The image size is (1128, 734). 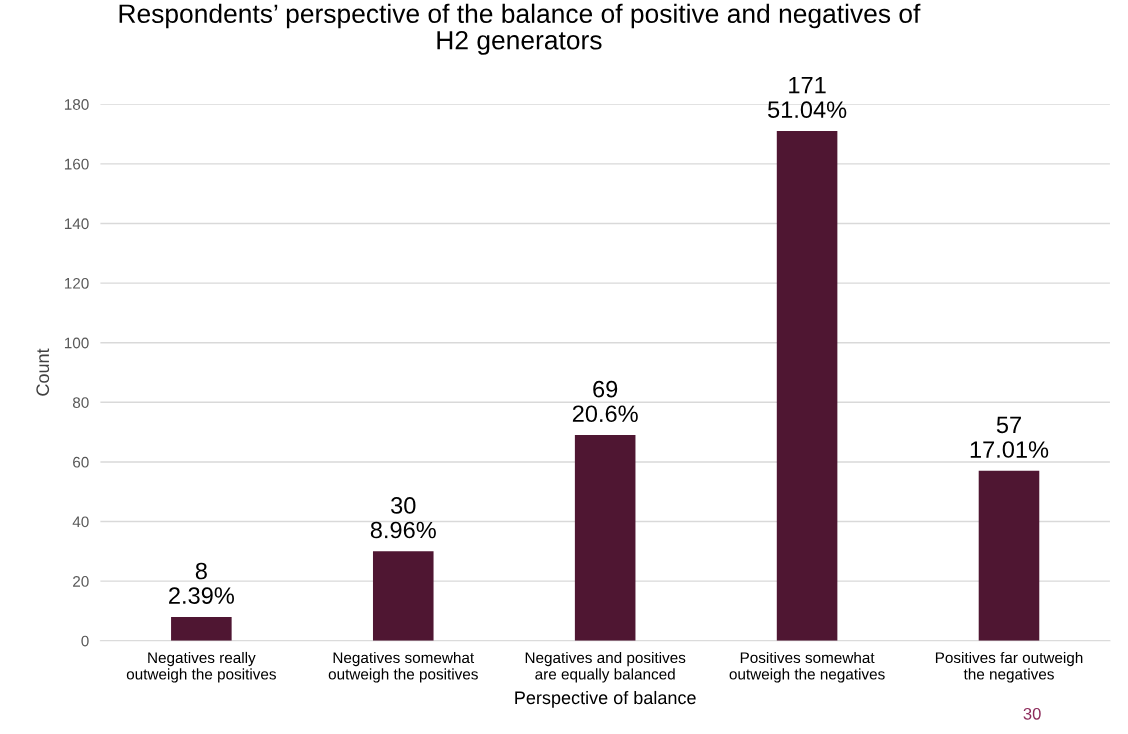 What do you see at coordinates (81, 581) in the screenshot?
I see `y-tick-label: 20` at bounding box center [81, 581].